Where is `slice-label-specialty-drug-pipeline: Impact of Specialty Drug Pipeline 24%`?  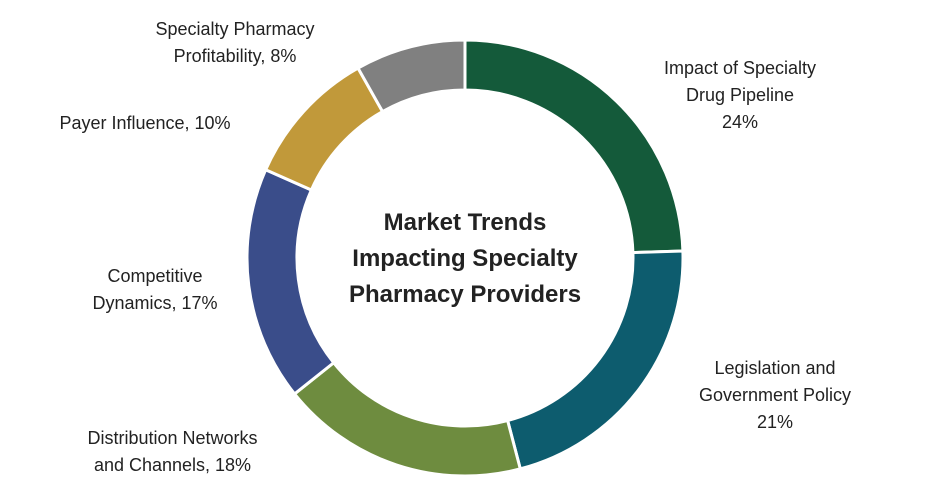
slice-label-specialty-drug-pipeline: Impact of Specialty Drug Pipeline 24% is located at coordinates (740, 95).